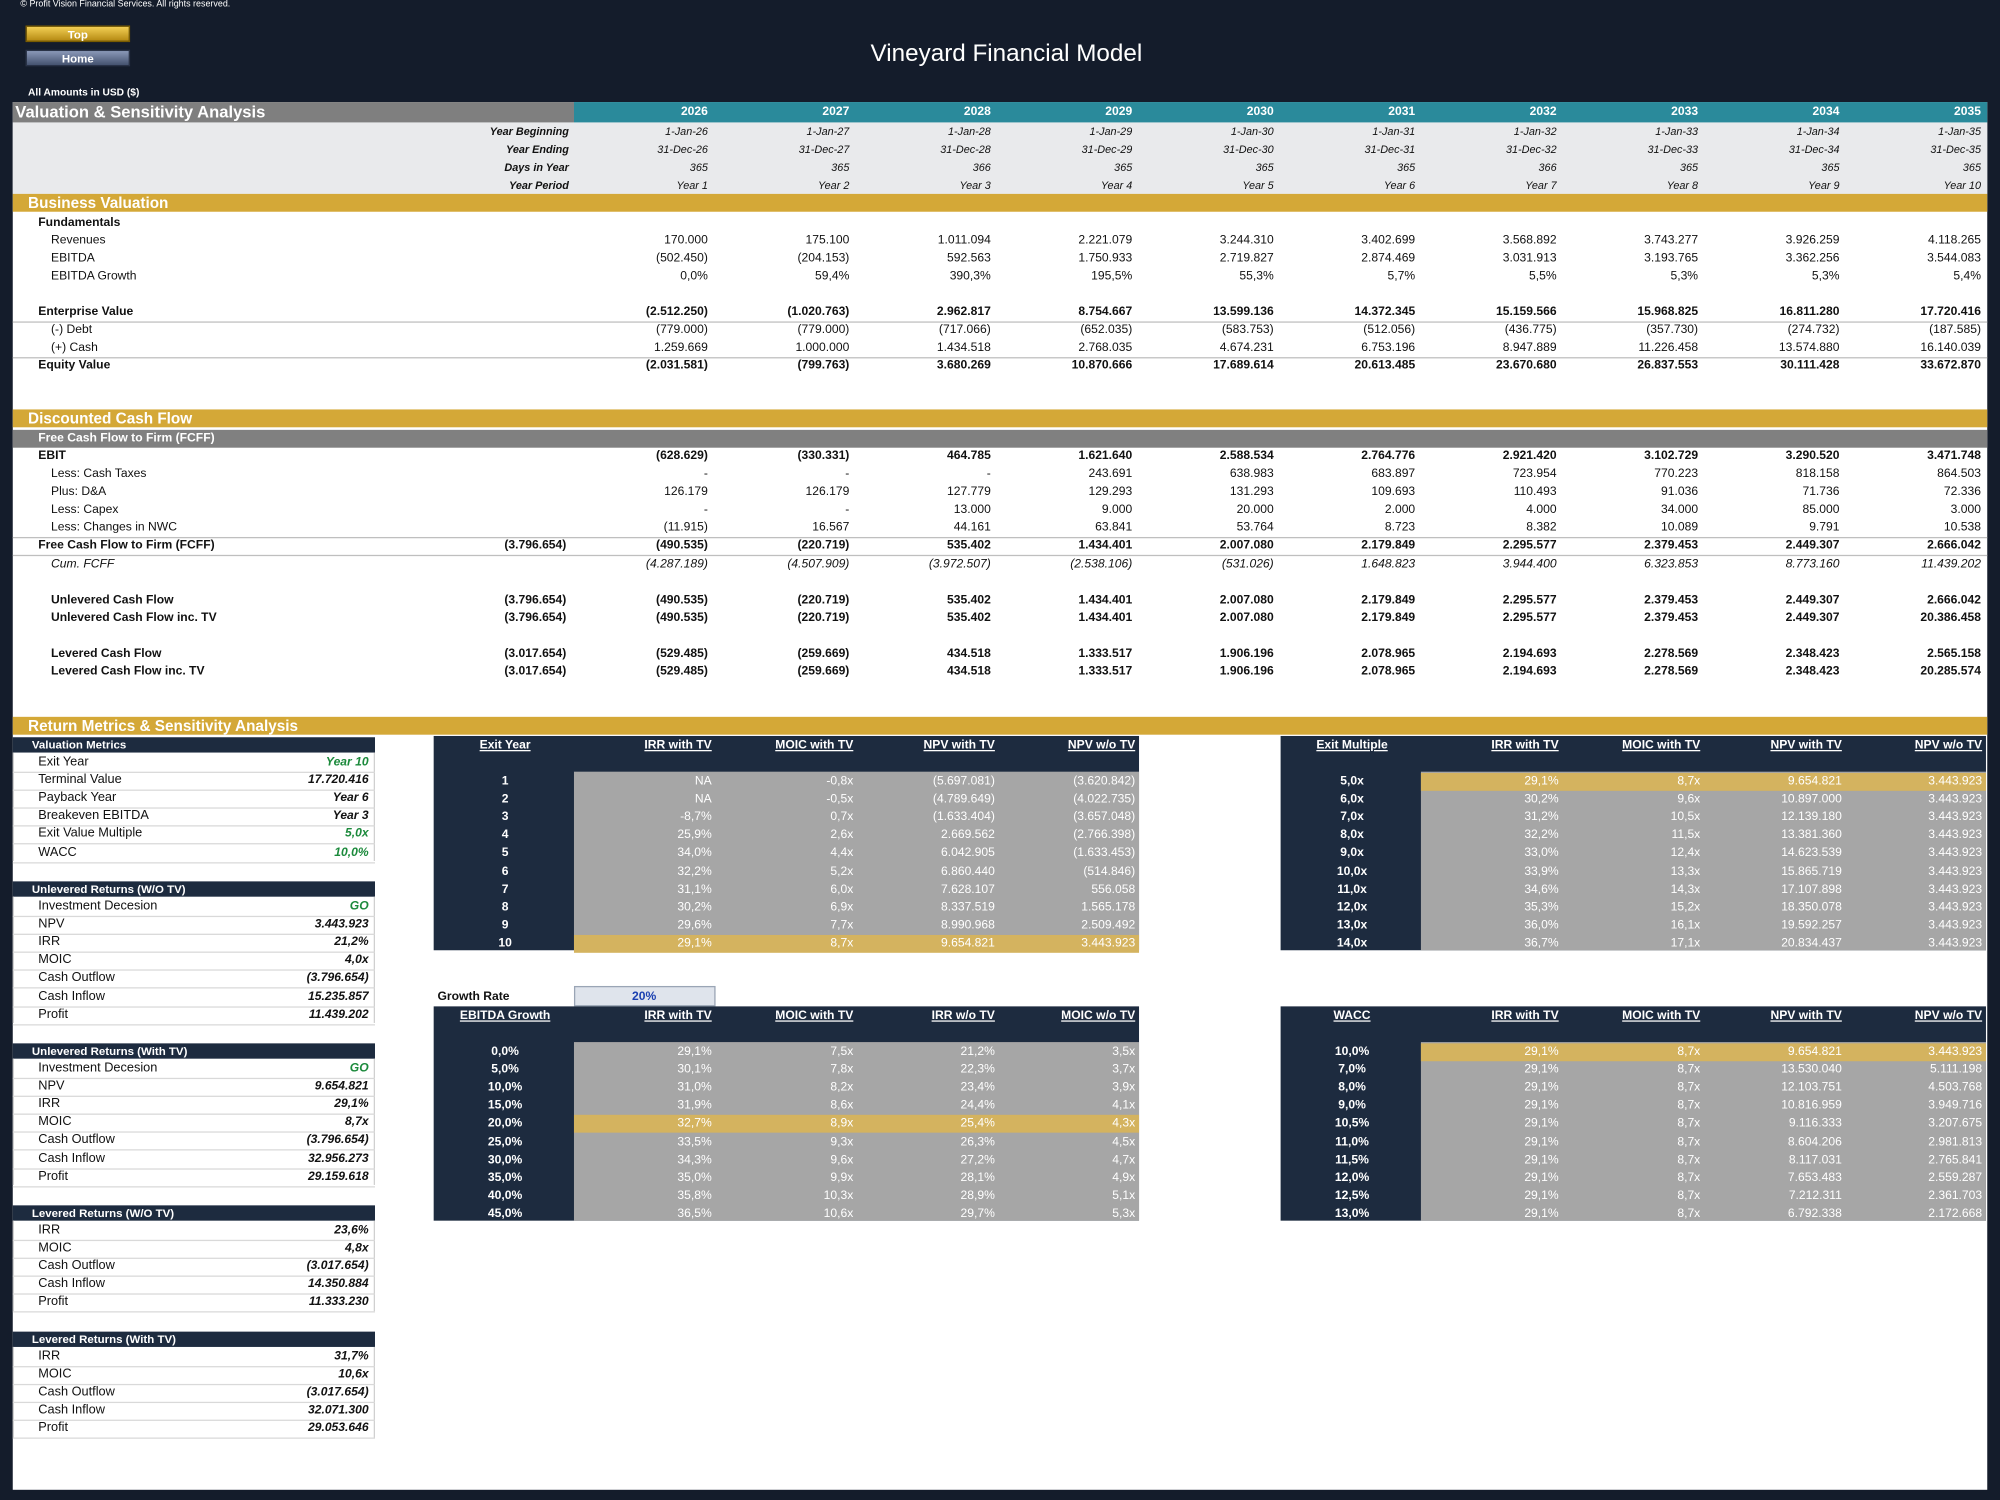 Image resolution: width=2000 pixels, height=1500 pixels. I want to click on table-cell: 8,0%, so click(1352, 1087).